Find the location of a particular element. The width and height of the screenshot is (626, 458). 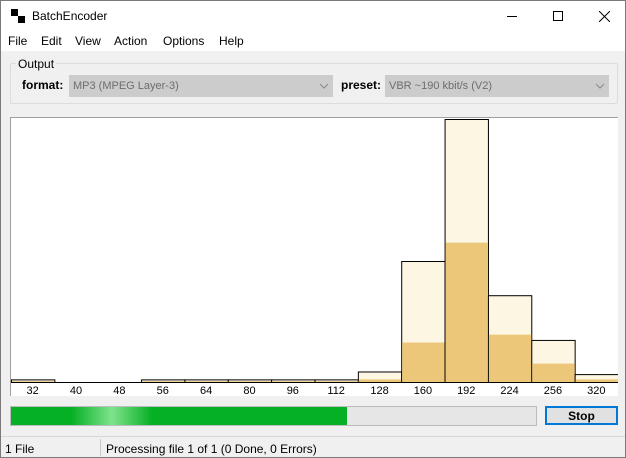

histogram-tick-label: 192 is located at coordinates (466, 390).